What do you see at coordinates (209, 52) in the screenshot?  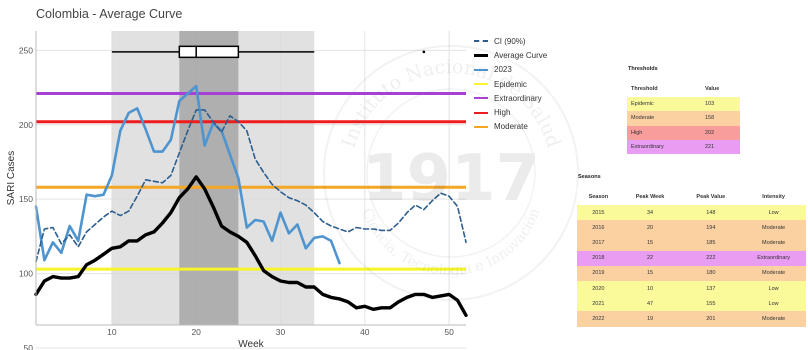 I see `boxplot-box` at bounding box center [209, 52].